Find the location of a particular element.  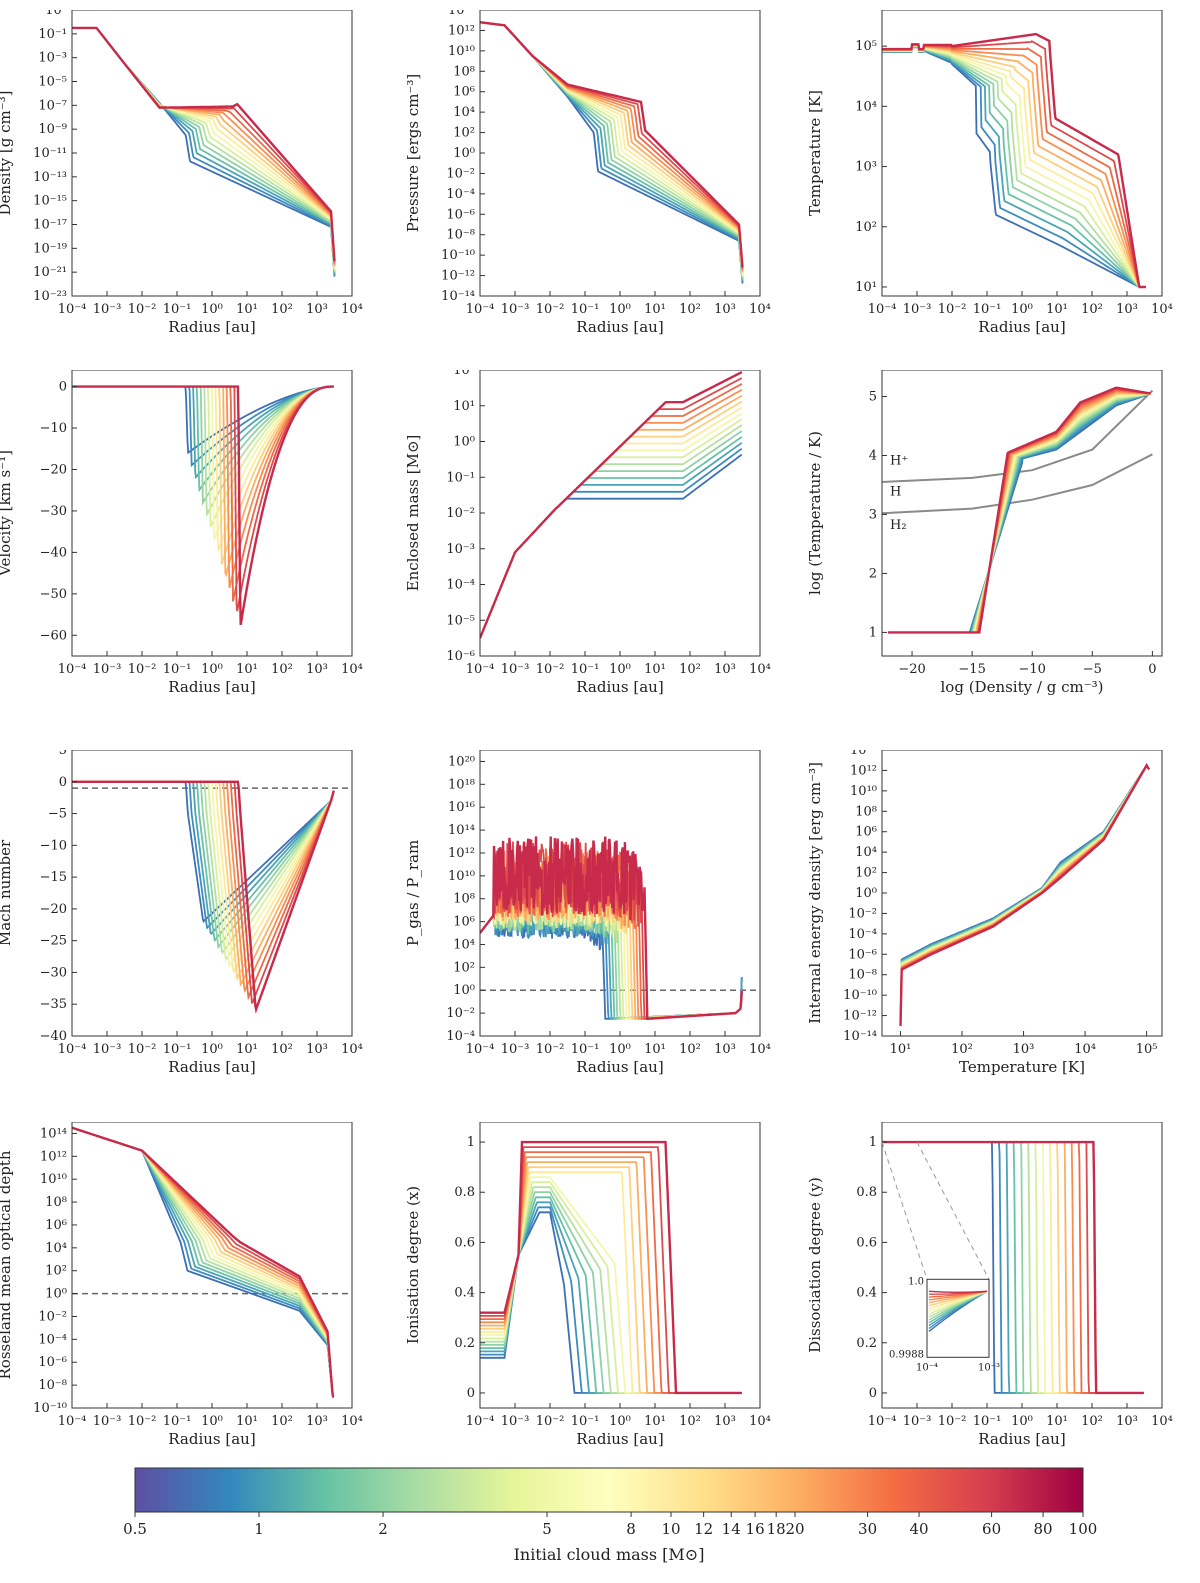

y-tick-label: 10⁻⁶ is located at coordinates (52, 1362).